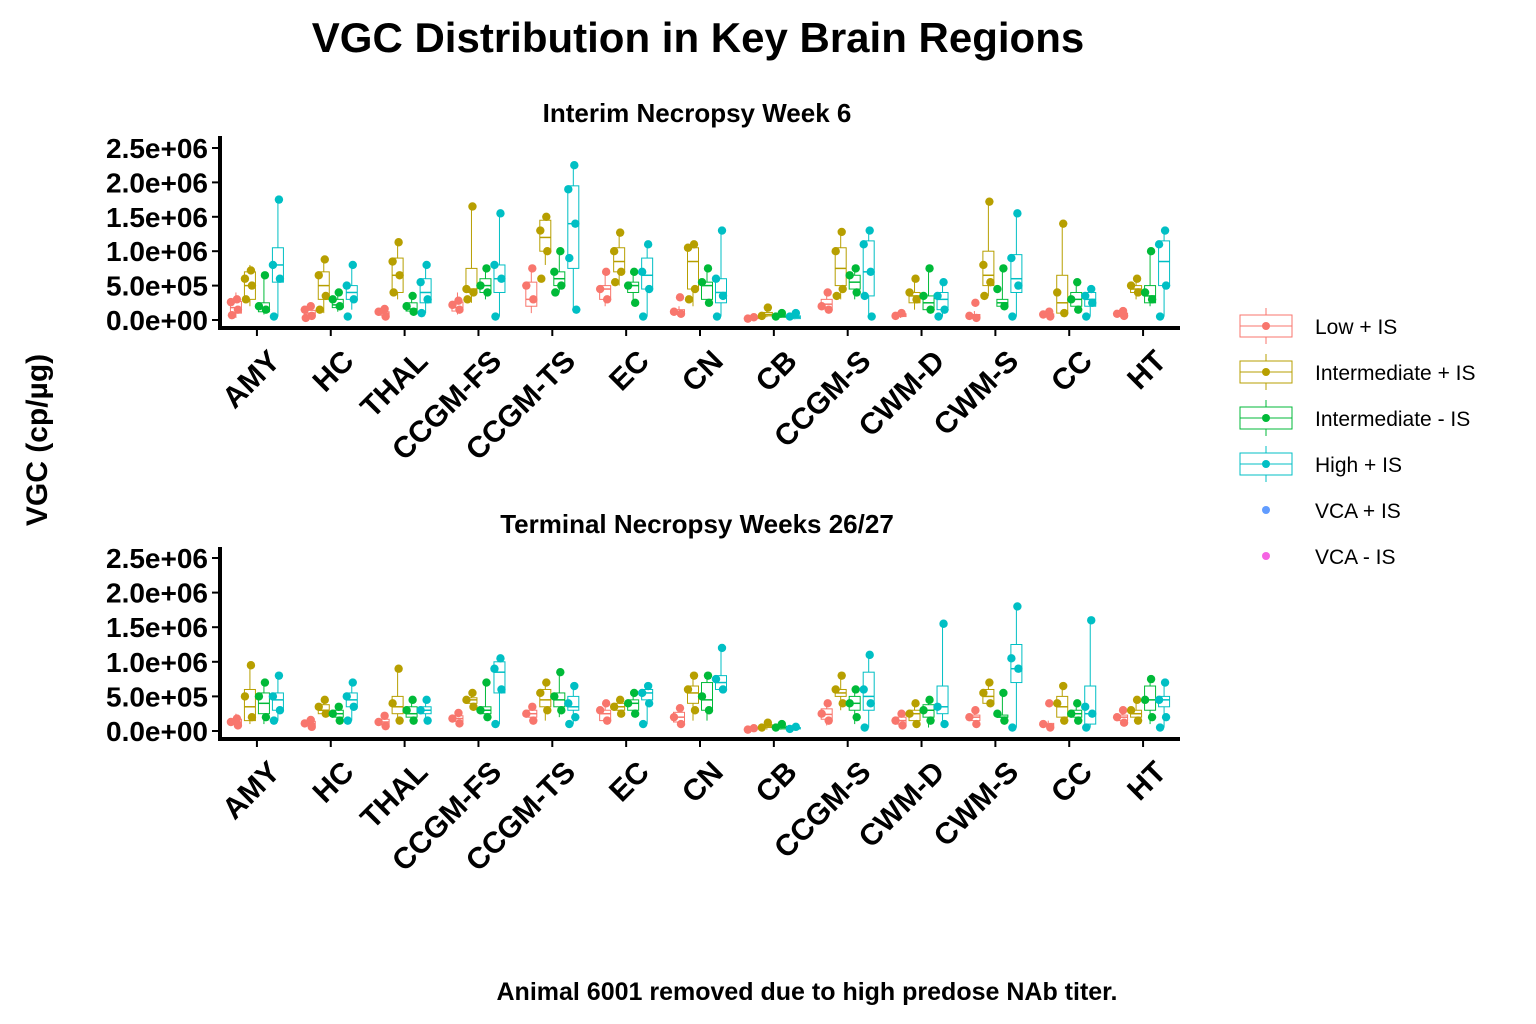 Image resolution: width=1536 pixels, height=1024 pixels. I want to click on y-tick-label: 0.0e+00, so click(157, 731).